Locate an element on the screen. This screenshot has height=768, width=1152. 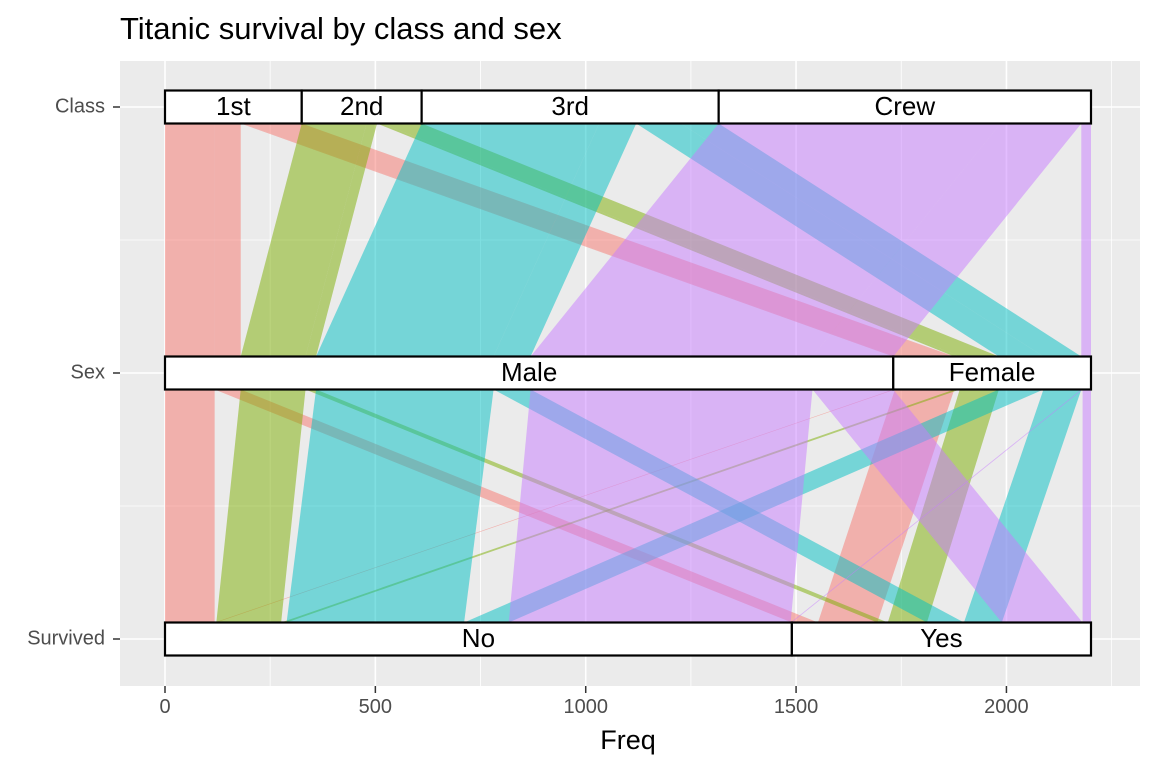
x-axis: 0 500 1000 1500 2000 is located at coordinates (594, 702).